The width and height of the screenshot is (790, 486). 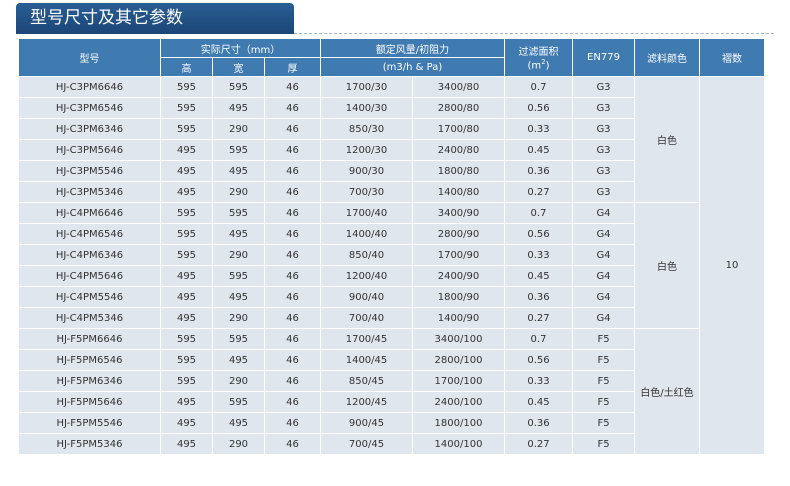 What do you see at coordinates (89, 192) in the screenshot?
I see `model-cell: HJ-C3PM5346` at bounding box center [89, 192].